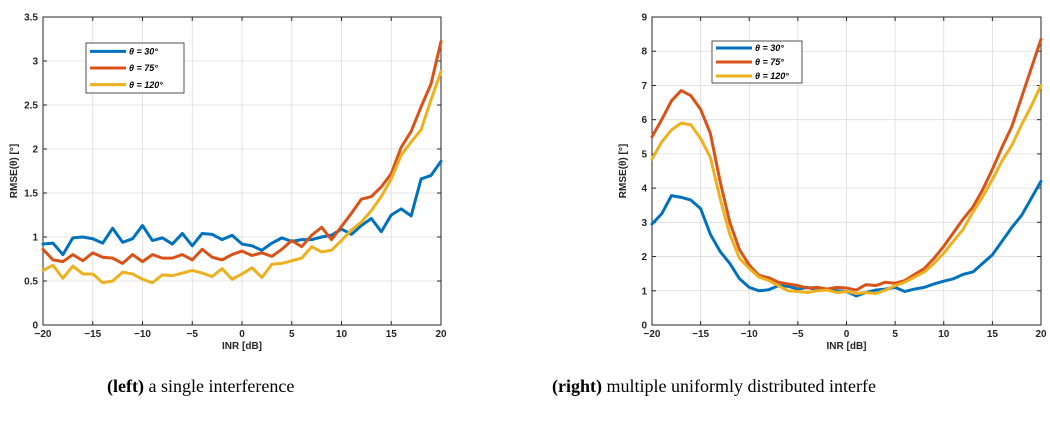 Image resolution: width=1050 pixels, height=425 pixels. Describe the element at coordinates (644, 154) in the screenshot. I see `y-tick-label: 5` at that location.